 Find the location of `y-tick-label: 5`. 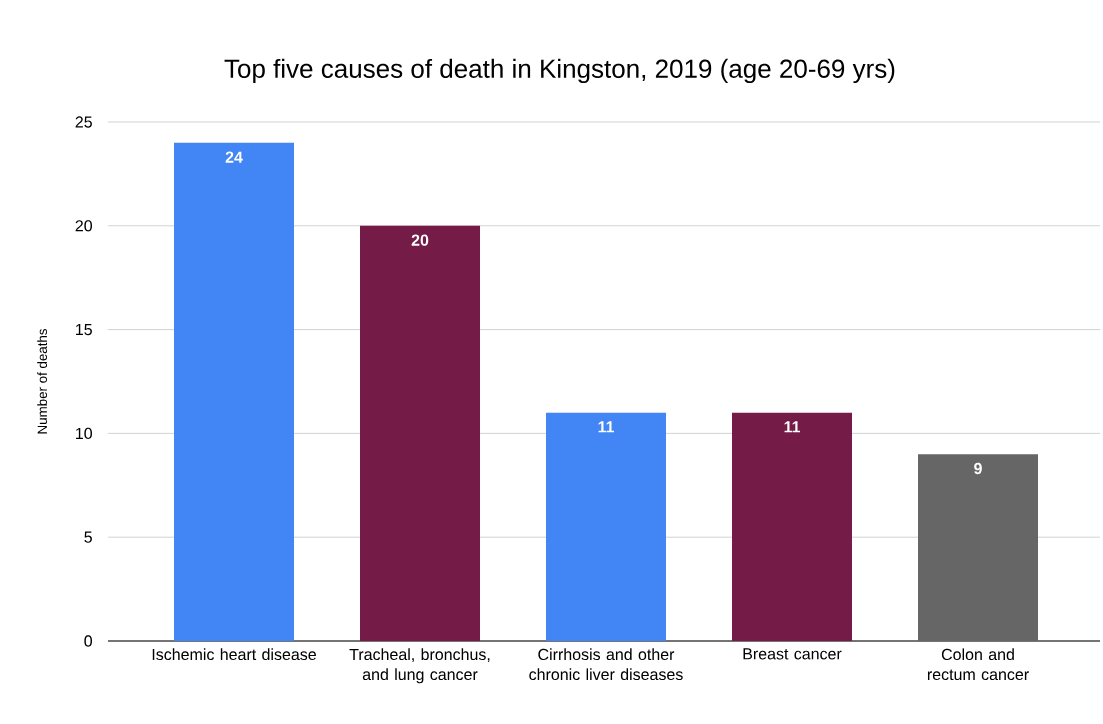

y-tick-label: 5 is located at coordinates (88, 537).